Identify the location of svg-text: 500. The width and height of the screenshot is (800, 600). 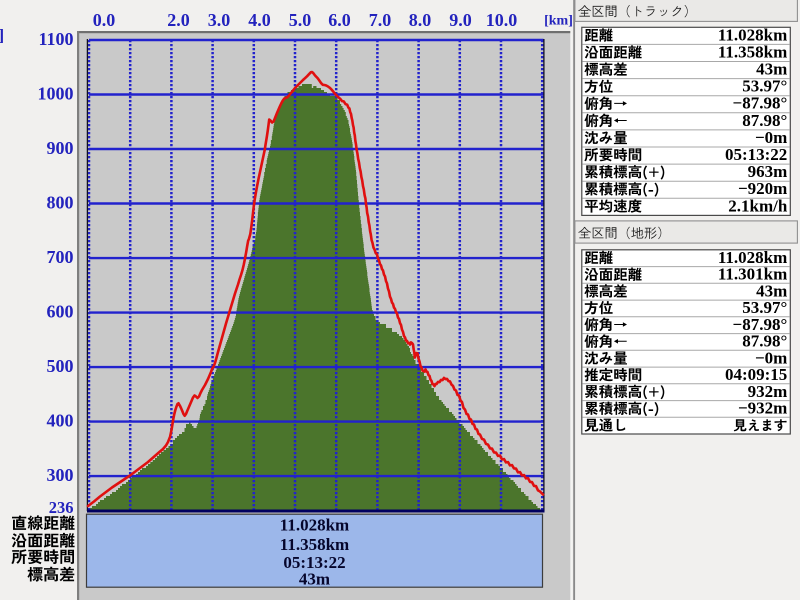
(60, 366).